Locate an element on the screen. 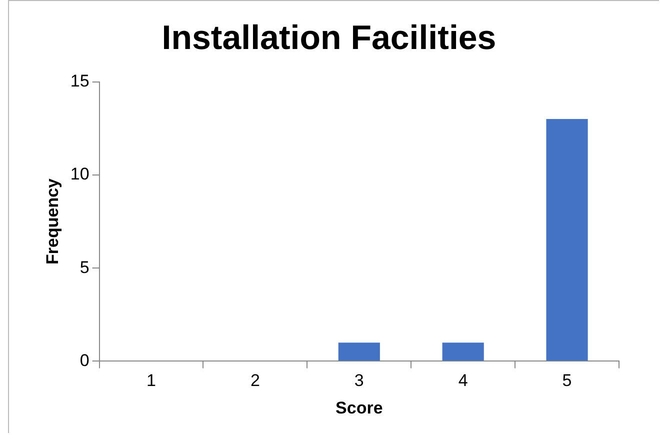 The image size is (660, 435). y-tick-label: 15 is located at coordinates (80, 80).